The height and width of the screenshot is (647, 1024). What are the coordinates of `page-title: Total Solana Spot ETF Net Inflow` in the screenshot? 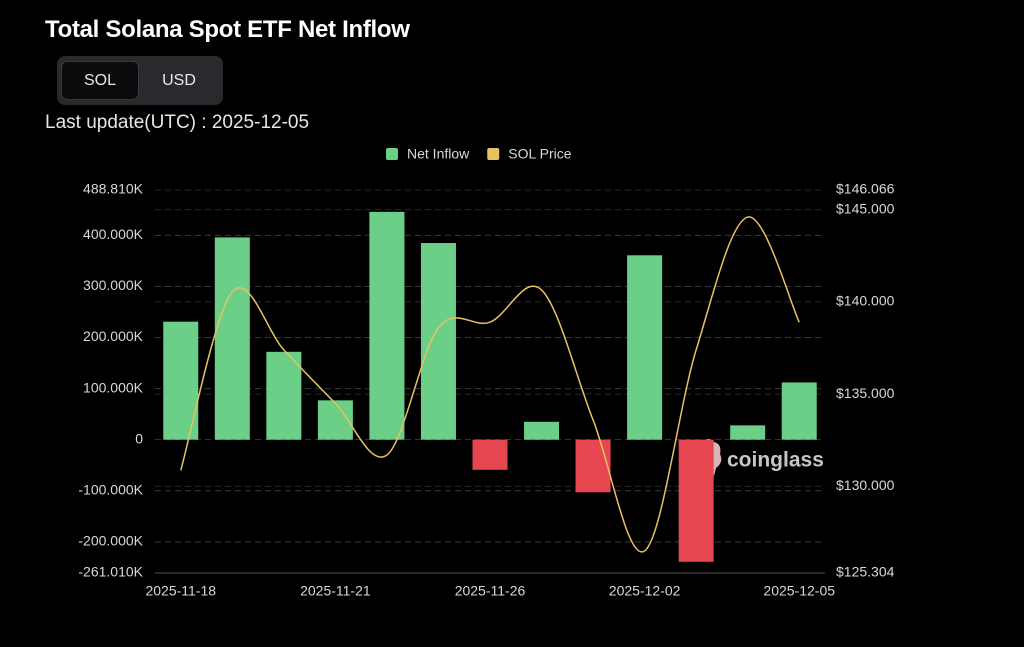 It's located at (227, 29).